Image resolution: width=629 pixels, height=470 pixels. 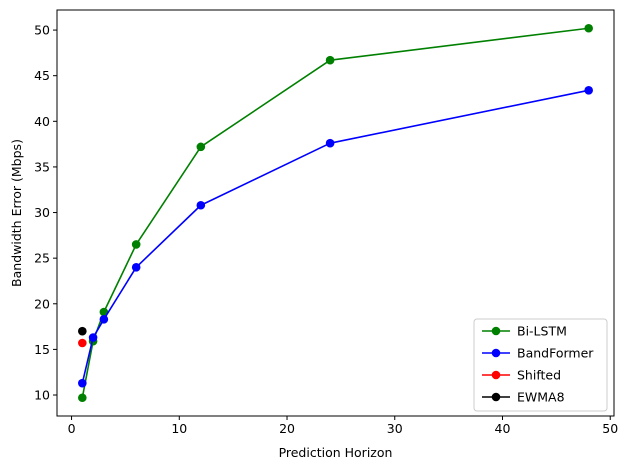 What do you see at coordinates (503, 428) in the screenshot?
I see `x-tick-label: 40` at bounding box center [503, 428].